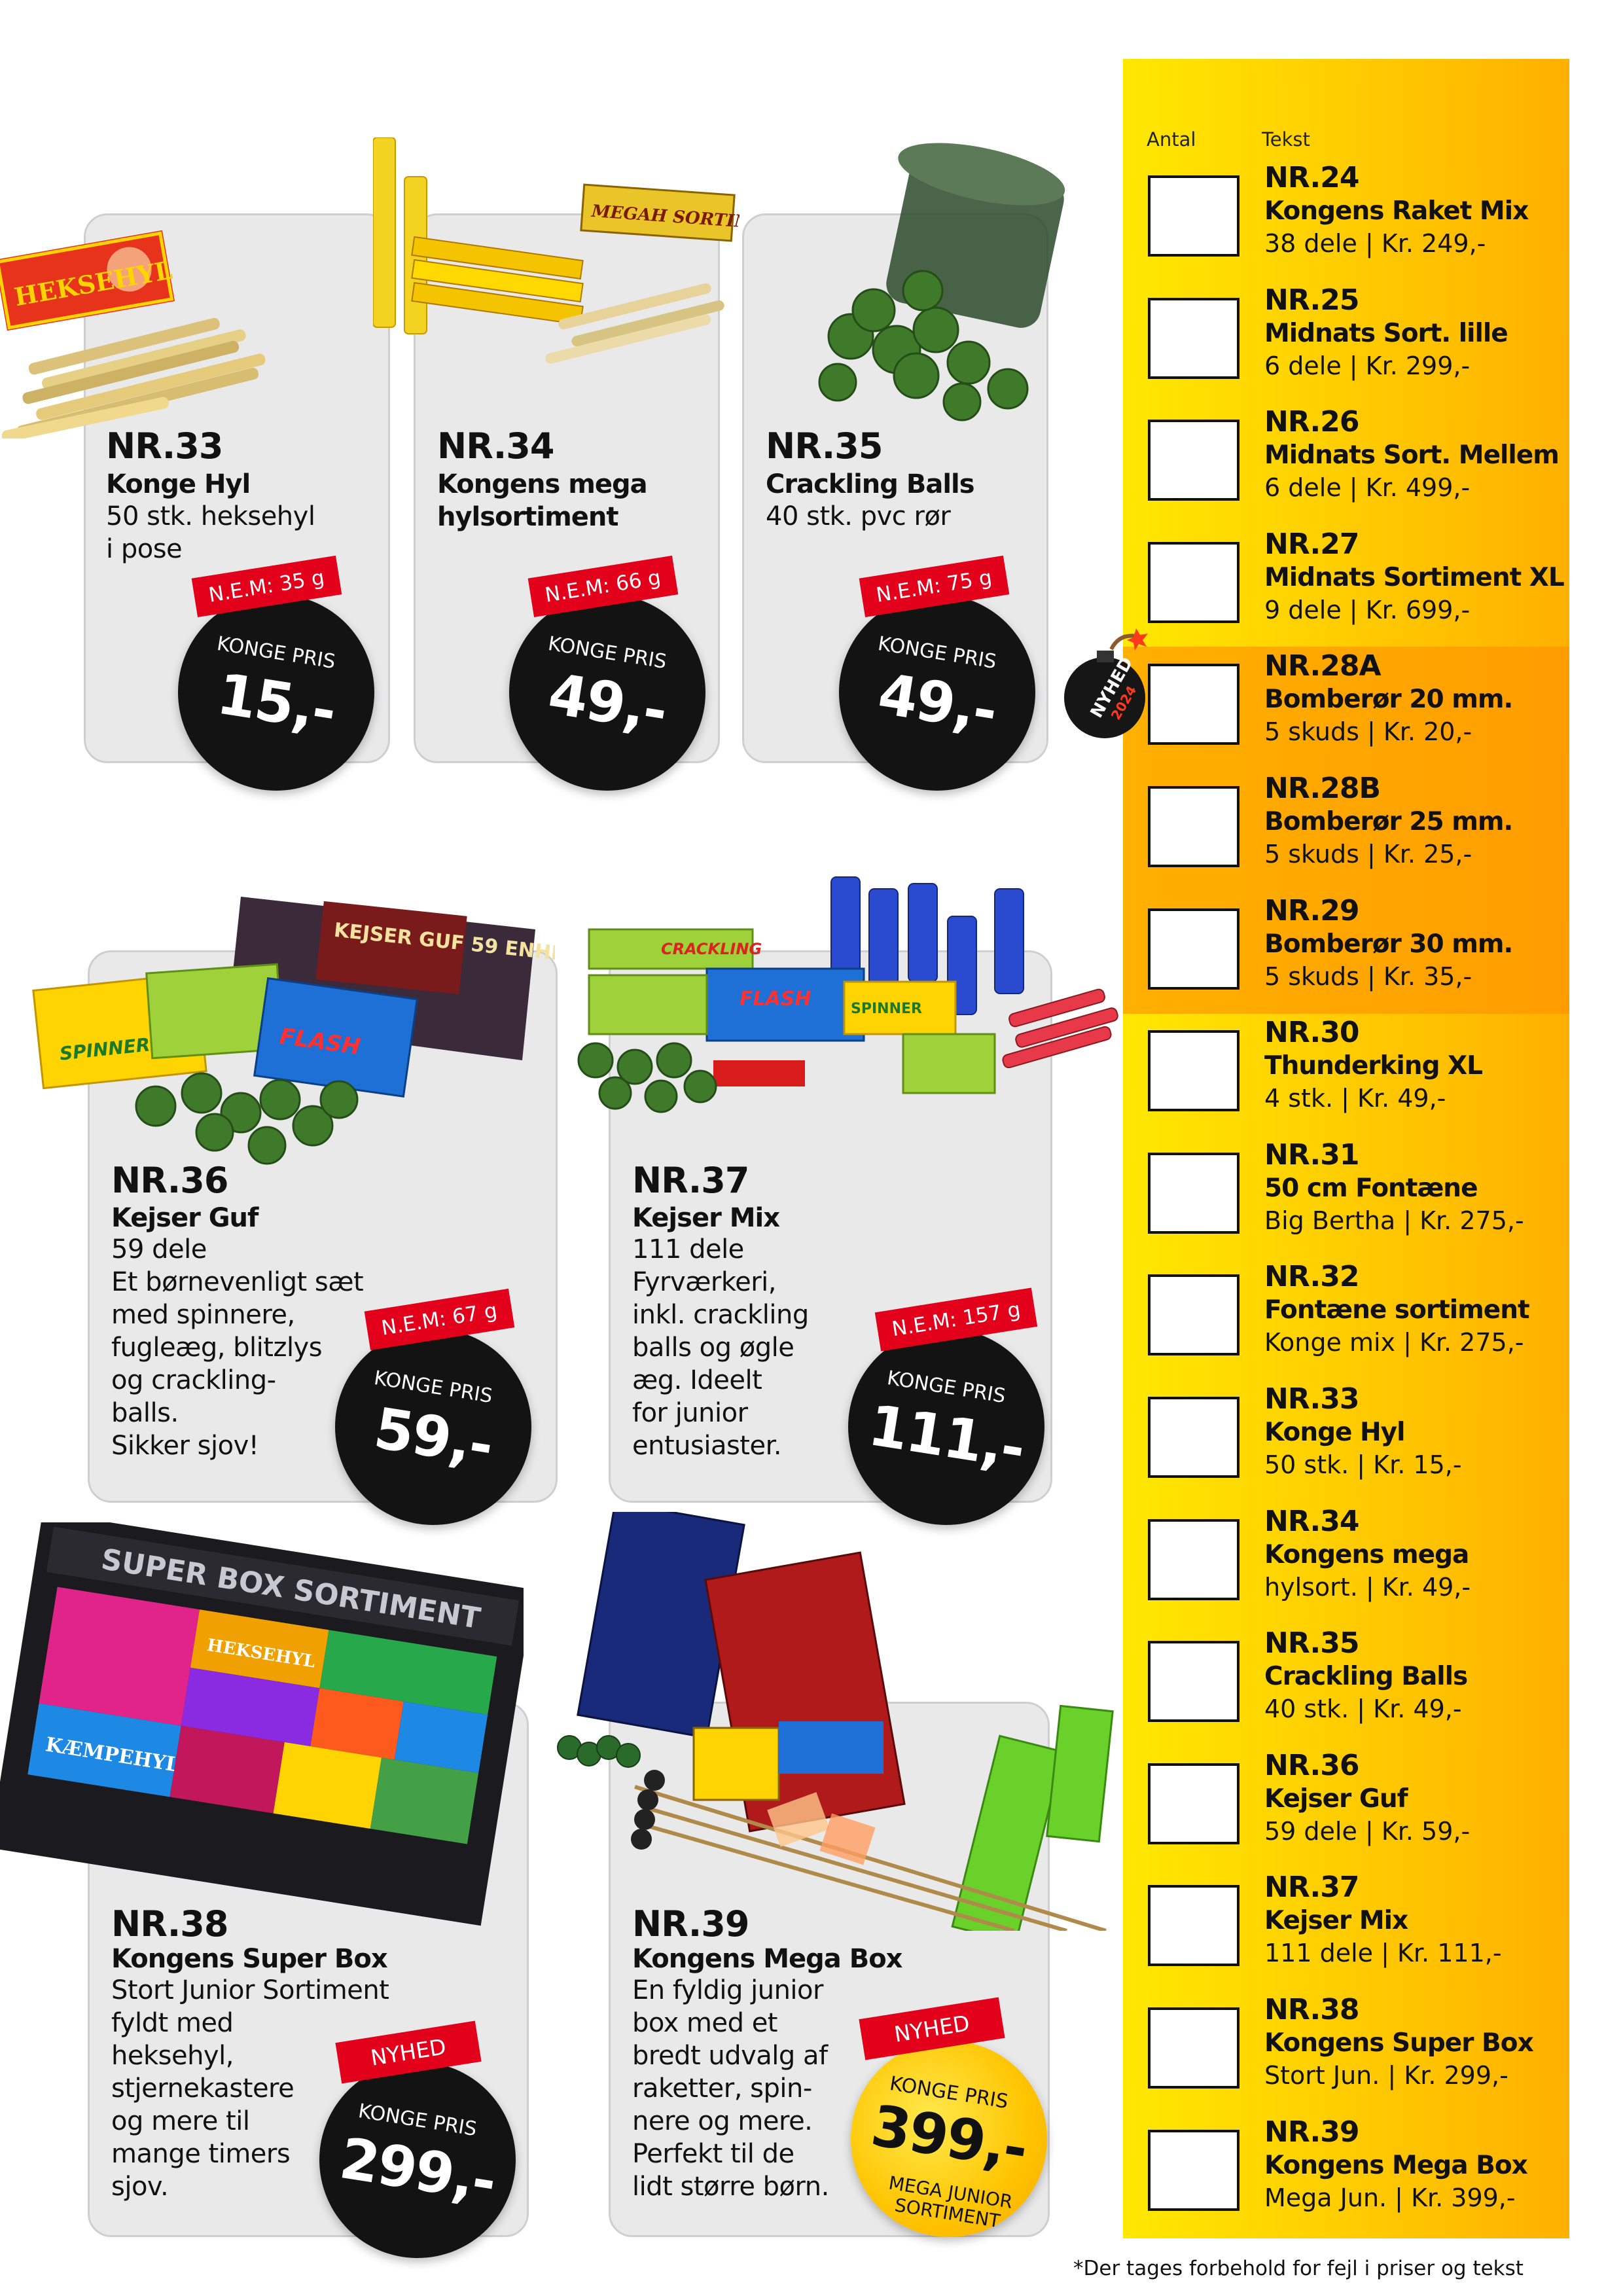  Describe the element at coordinates (886, 1009) in the screenshot. I see `product-37-spinner-label: SPINNER` at that location.